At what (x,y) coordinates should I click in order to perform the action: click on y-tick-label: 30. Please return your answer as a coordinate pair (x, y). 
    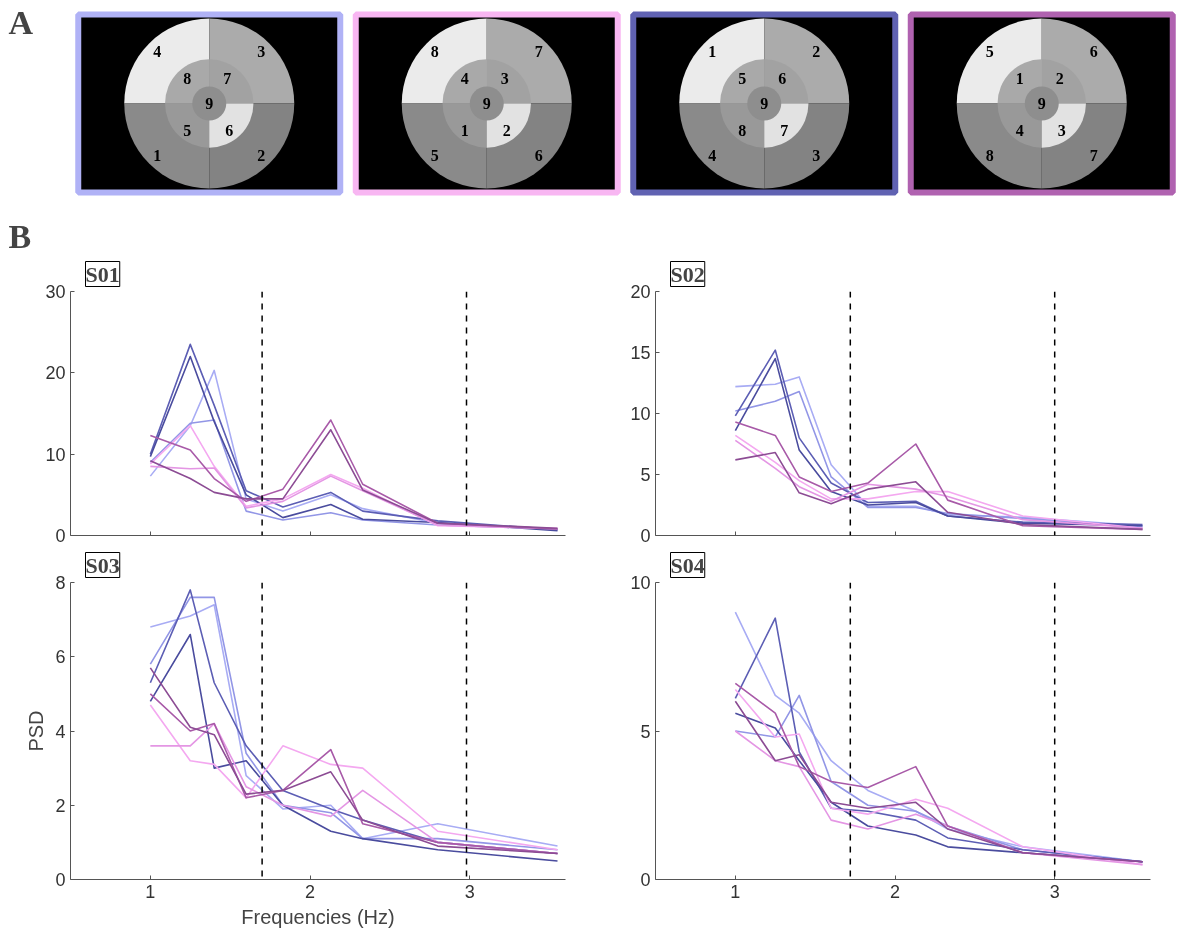
    Looking at the image, I should click on (55, 292).